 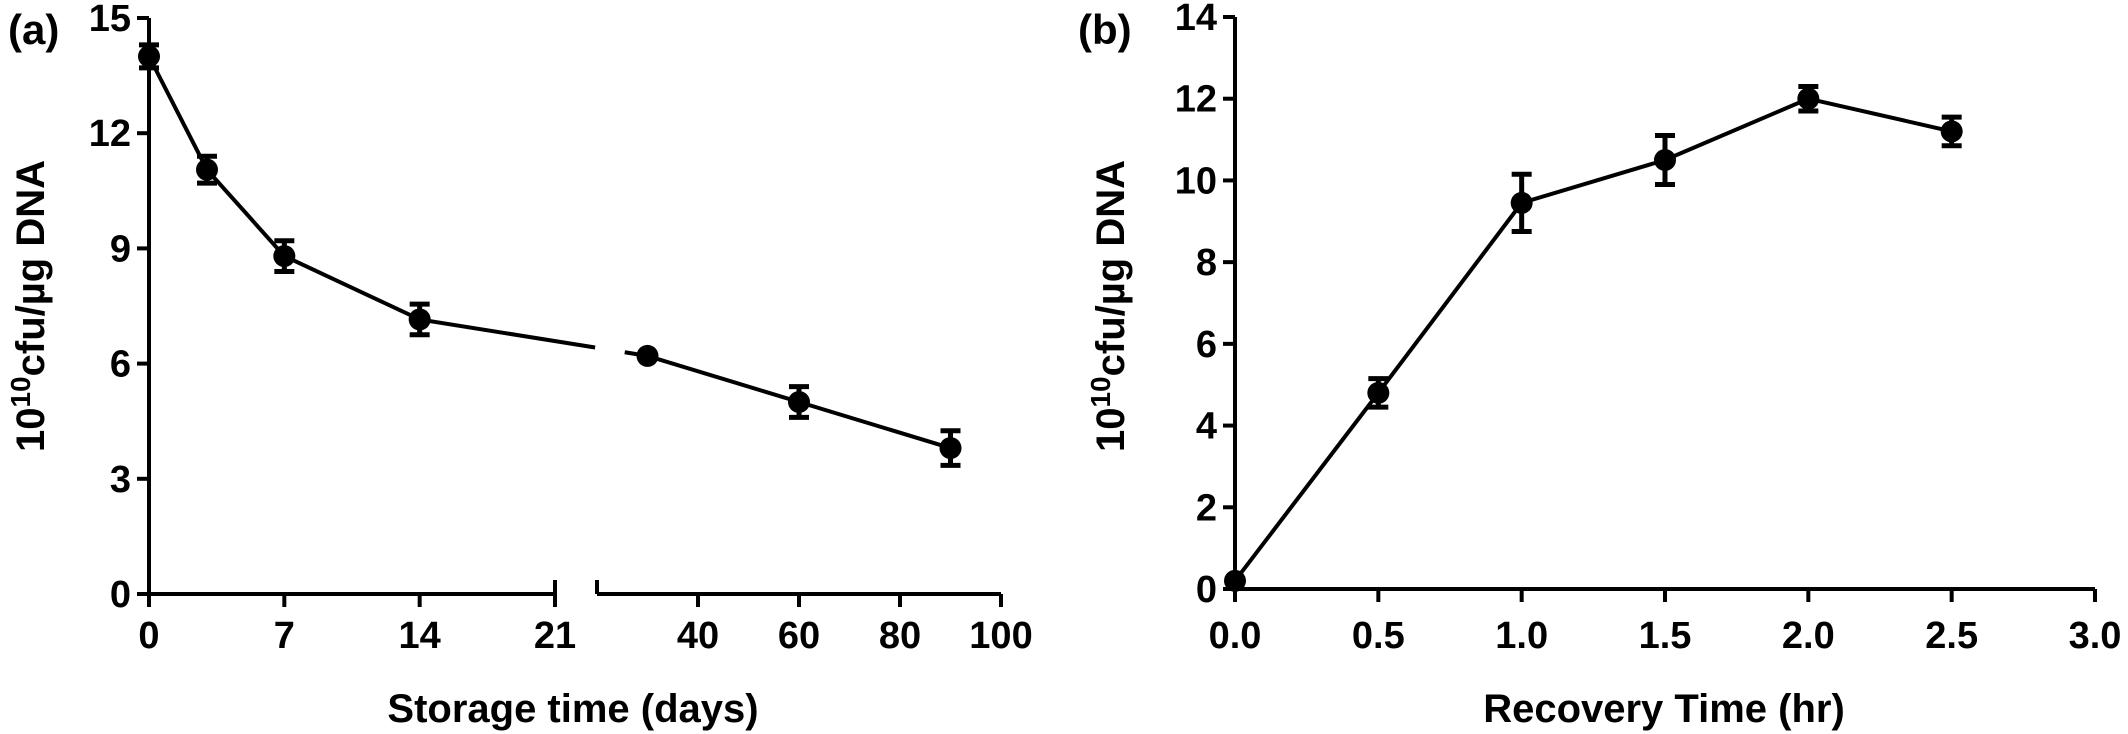 I want to click on x-tick-label: 0, so click(x=148, y=636).